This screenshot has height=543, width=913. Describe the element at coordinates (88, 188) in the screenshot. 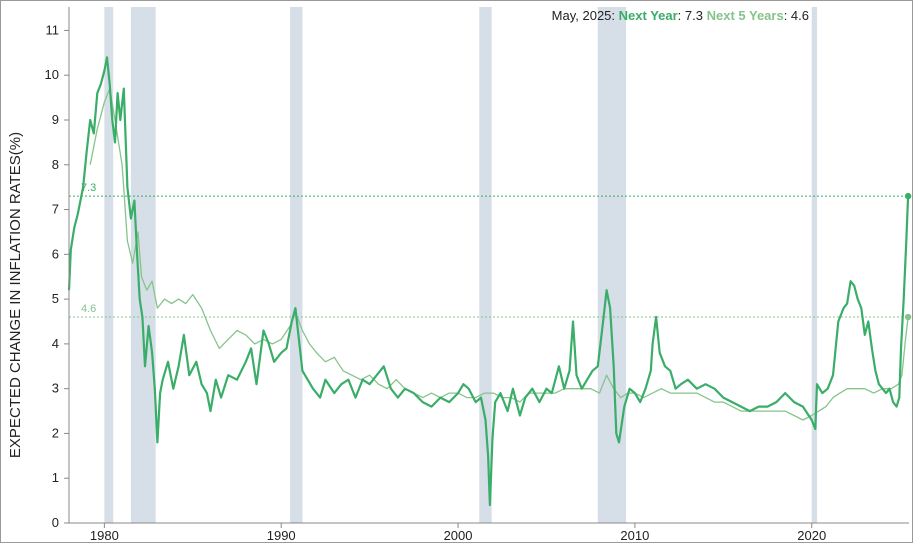

I see `reference-line-label: 7.3` at that location.